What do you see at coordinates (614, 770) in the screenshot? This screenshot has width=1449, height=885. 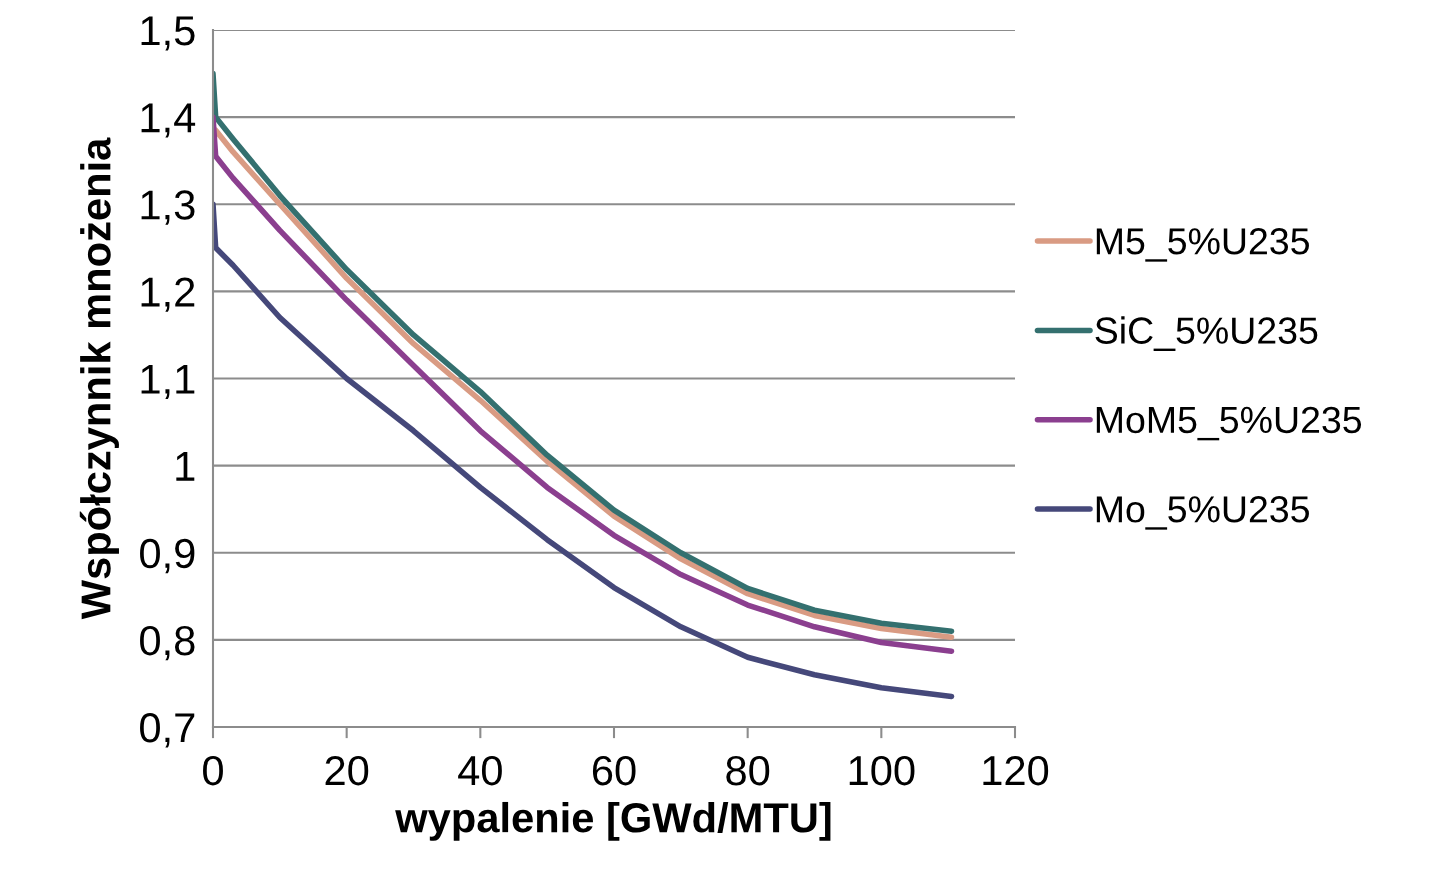 I see `x-tick-label: 60` at bounding box center [614, 770].